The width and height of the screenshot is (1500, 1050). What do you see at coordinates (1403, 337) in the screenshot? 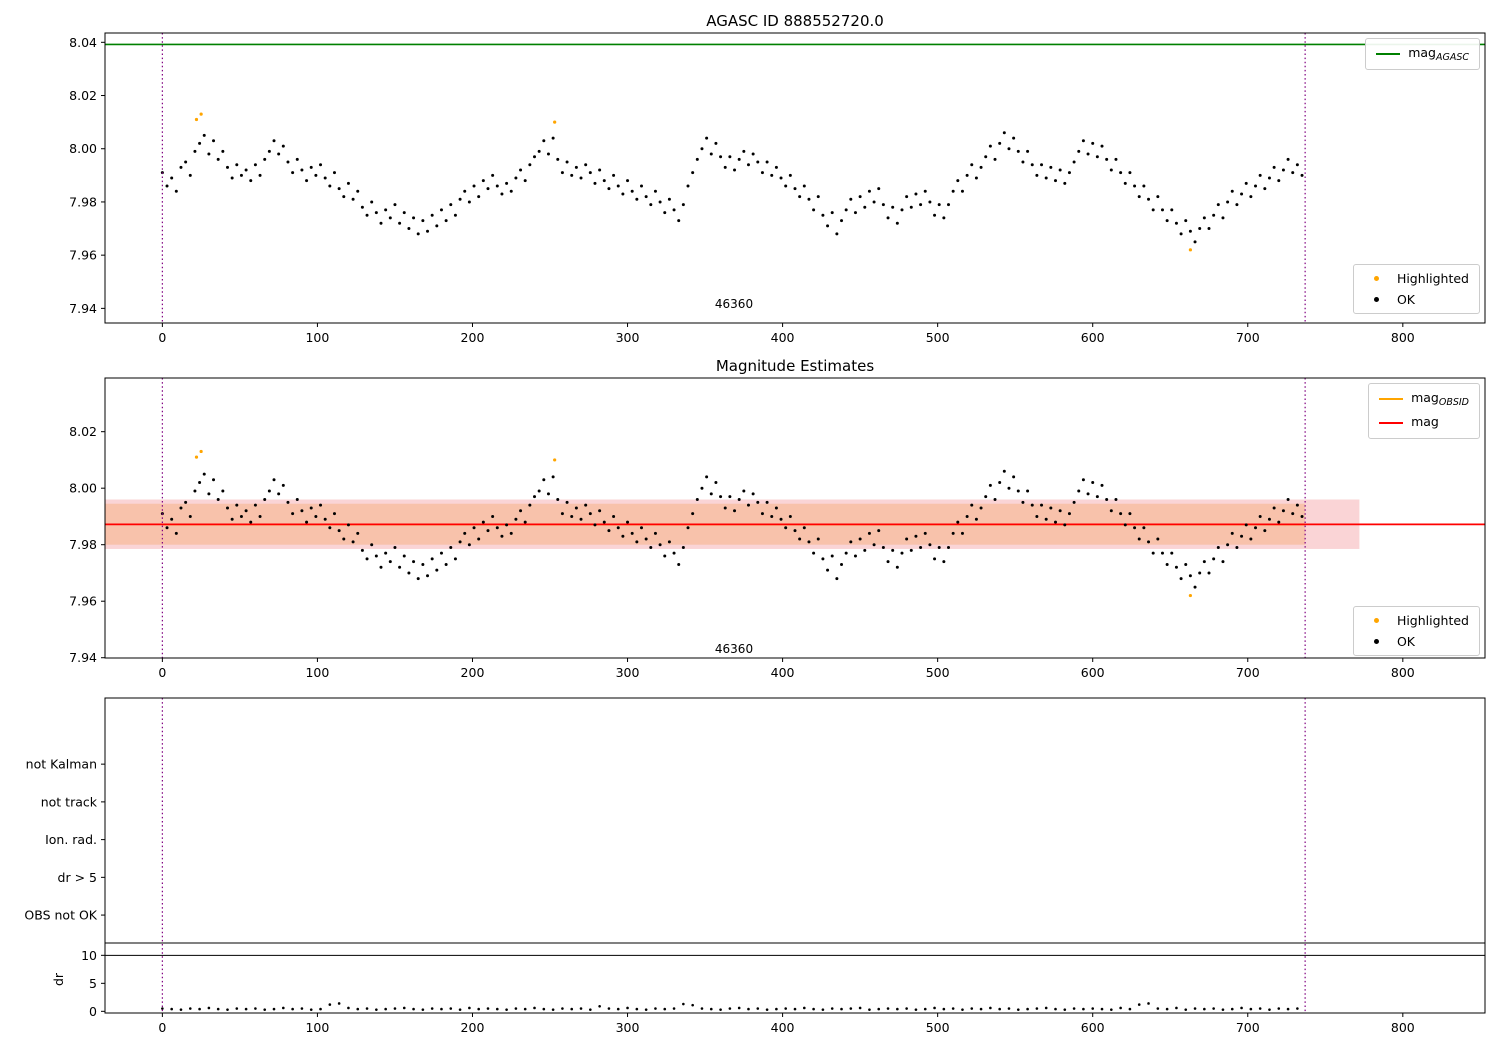
I see `panel1-x-ticklabel: 800` at bounding box center [1403, 337].